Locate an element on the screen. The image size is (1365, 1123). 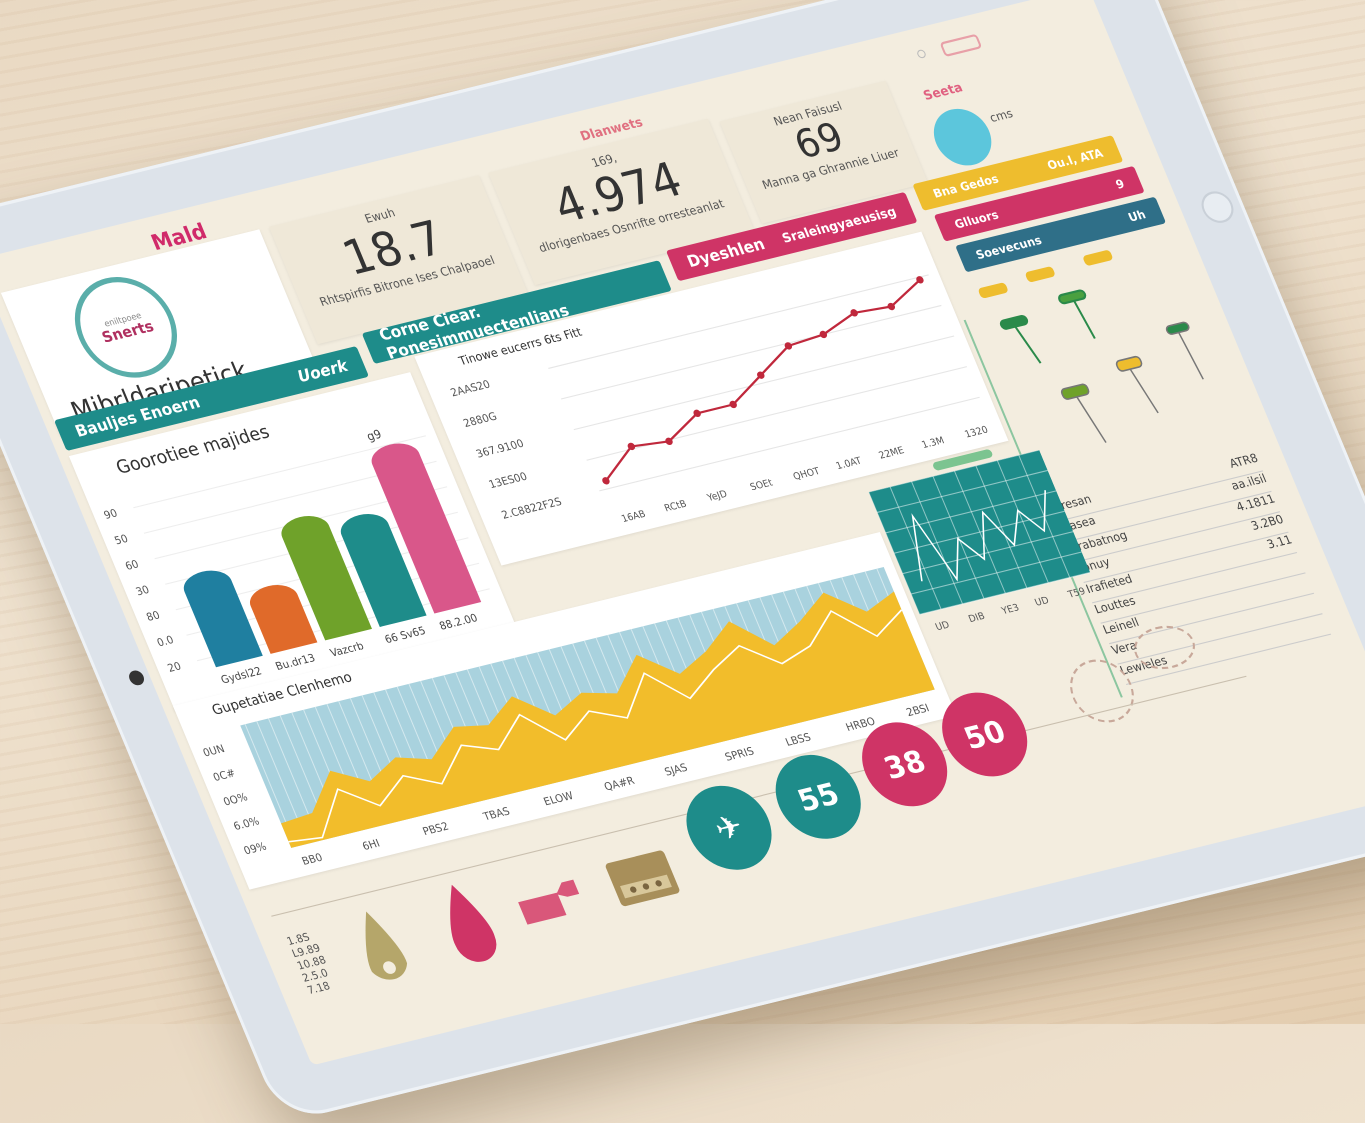
y-tick-label: 50 is located at coordinates (121, 540).